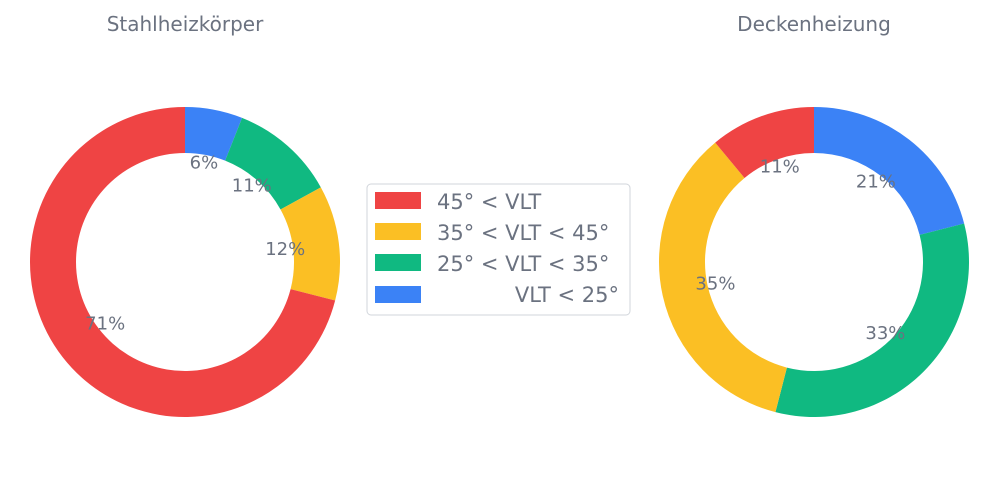 This screenshot has height=500, width=1000. Describe the element at coordinates (876, 182) in the screenshot. I see `slice-label-vlt-lt-25: 21%` at that location.